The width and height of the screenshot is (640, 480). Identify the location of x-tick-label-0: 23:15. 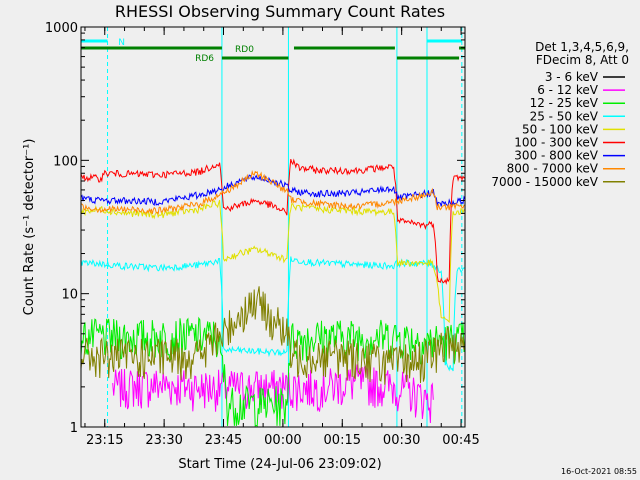
(104, 440).